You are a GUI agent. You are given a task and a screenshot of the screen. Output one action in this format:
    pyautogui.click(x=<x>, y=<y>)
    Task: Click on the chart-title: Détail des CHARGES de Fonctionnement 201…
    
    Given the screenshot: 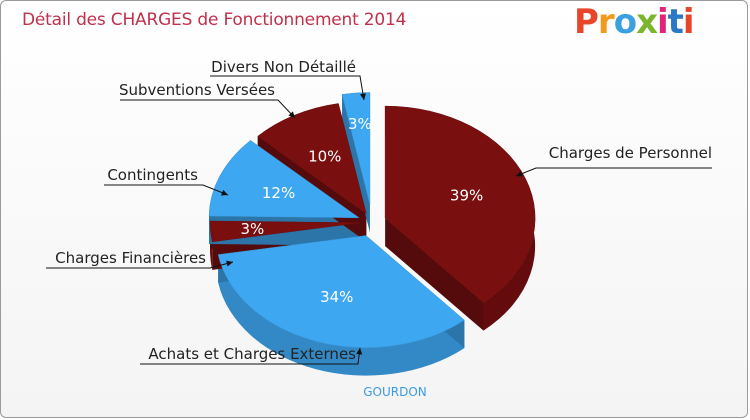 What is the action you would take?
    pyautogui.click(x=214, y=20)
    